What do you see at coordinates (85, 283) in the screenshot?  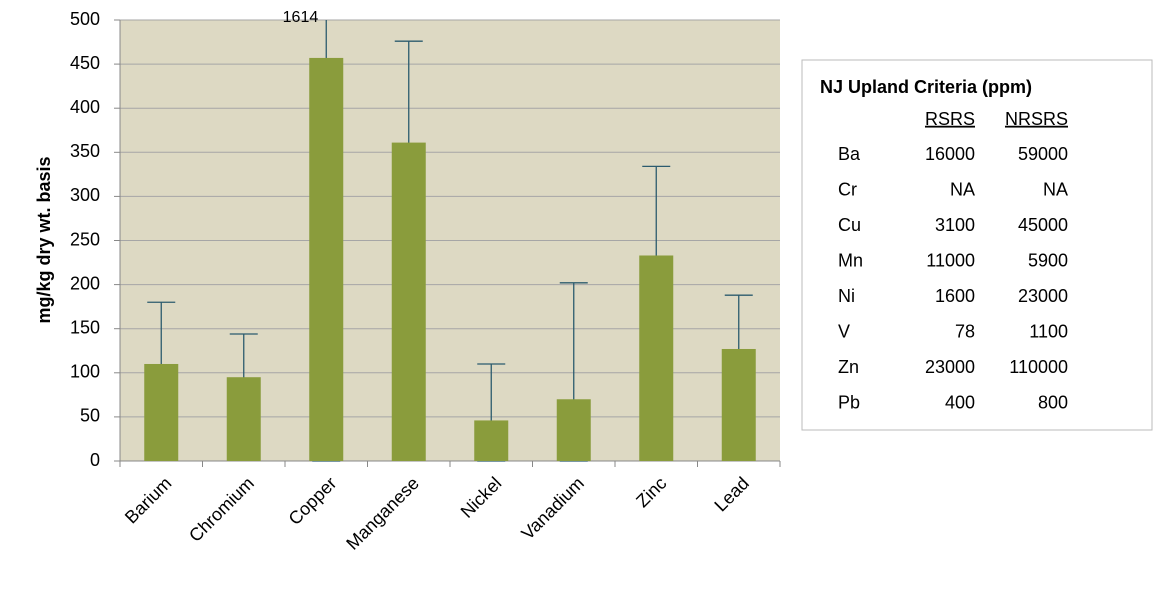 I see `y-tick-label: 200` at bounding box center [85, 283].